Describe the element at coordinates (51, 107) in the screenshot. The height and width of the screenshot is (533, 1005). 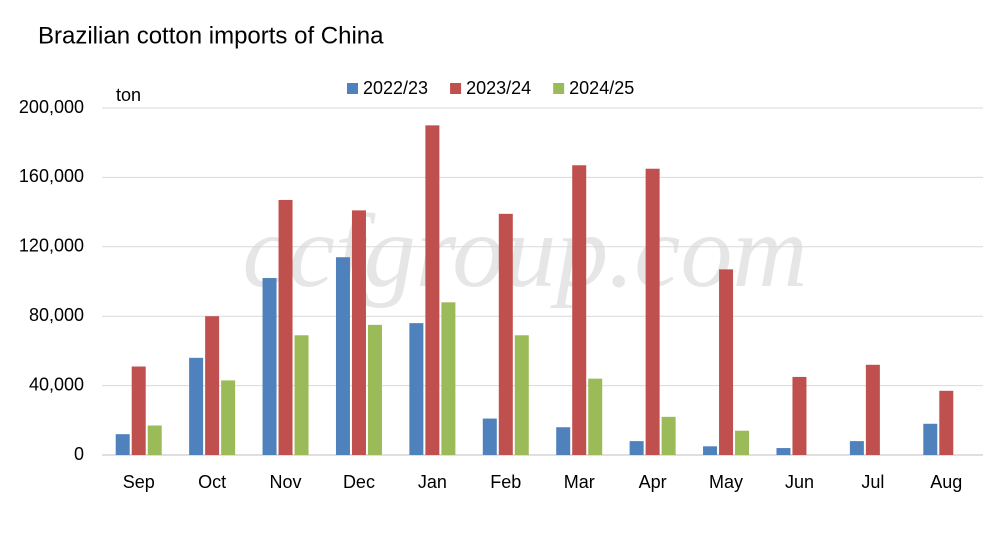
I see `y-tick-label: 200,000` at that location.